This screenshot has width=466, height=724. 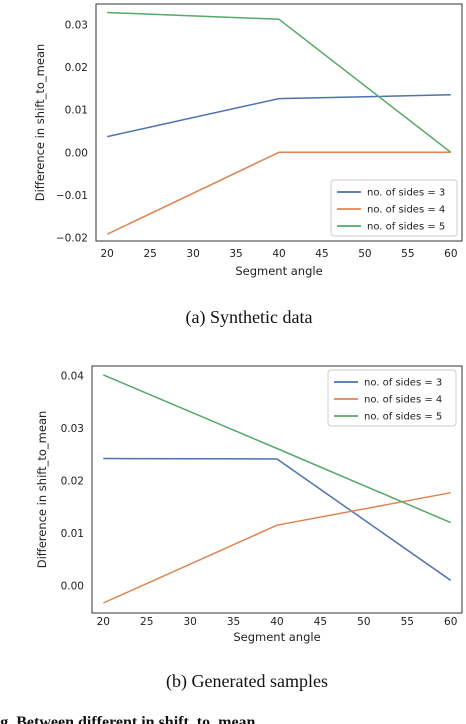 What do you see at coordinates (73, 376) in the screenshot?
I see `y-tick-label: 0.04` at bounding box center [73, 376].